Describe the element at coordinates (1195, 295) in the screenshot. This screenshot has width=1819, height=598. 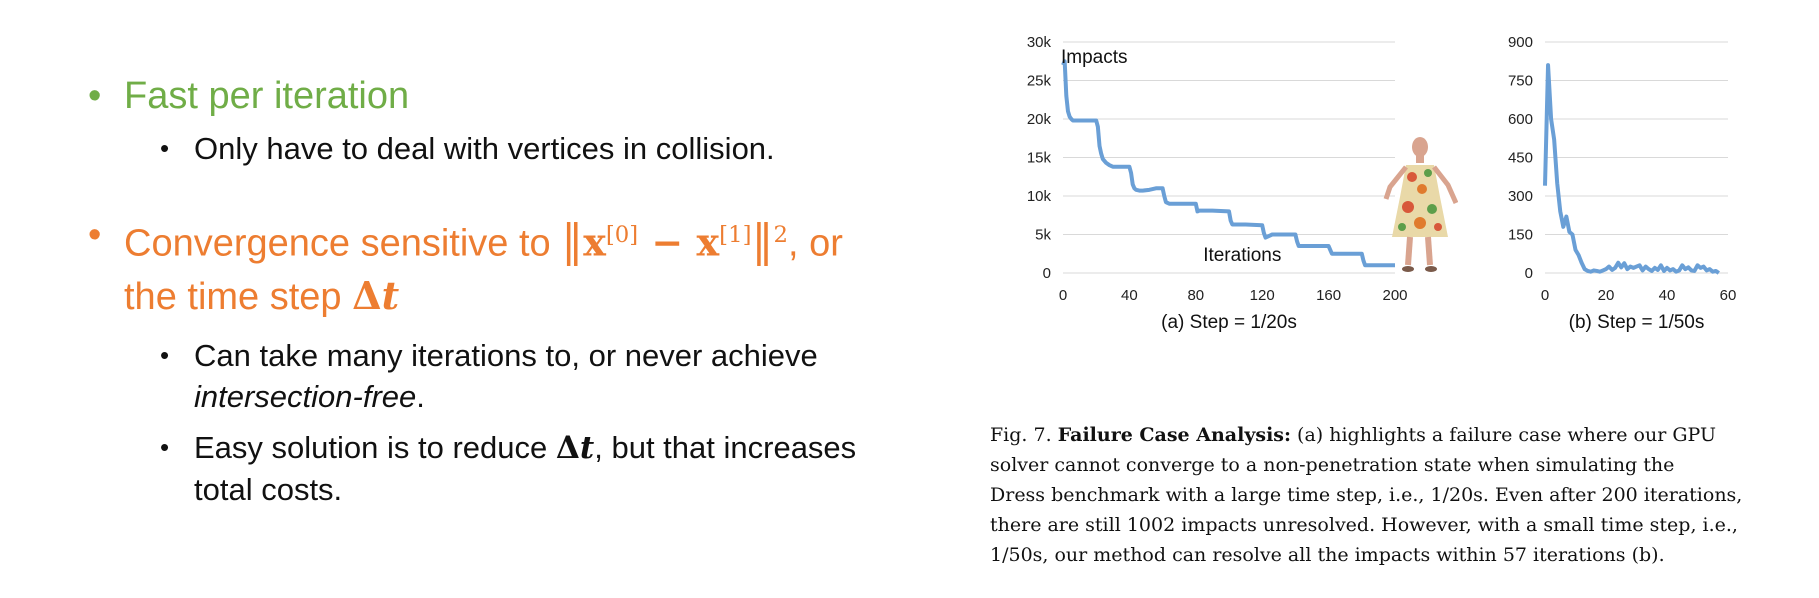
I see `x-tick-label: 80` at that location.